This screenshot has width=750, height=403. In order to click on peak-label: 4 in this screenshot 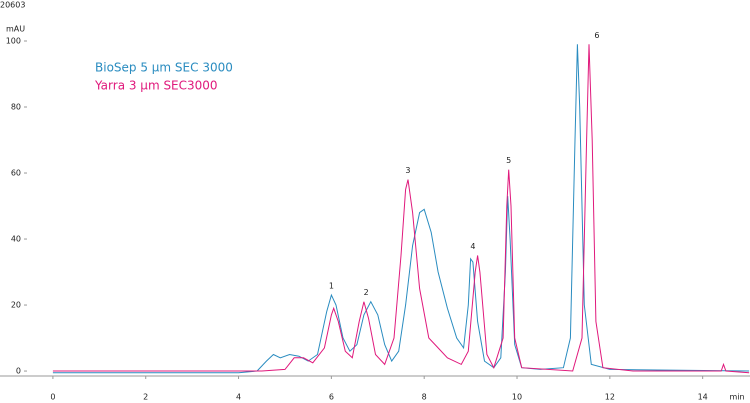, I will do `click(472, 246)`.